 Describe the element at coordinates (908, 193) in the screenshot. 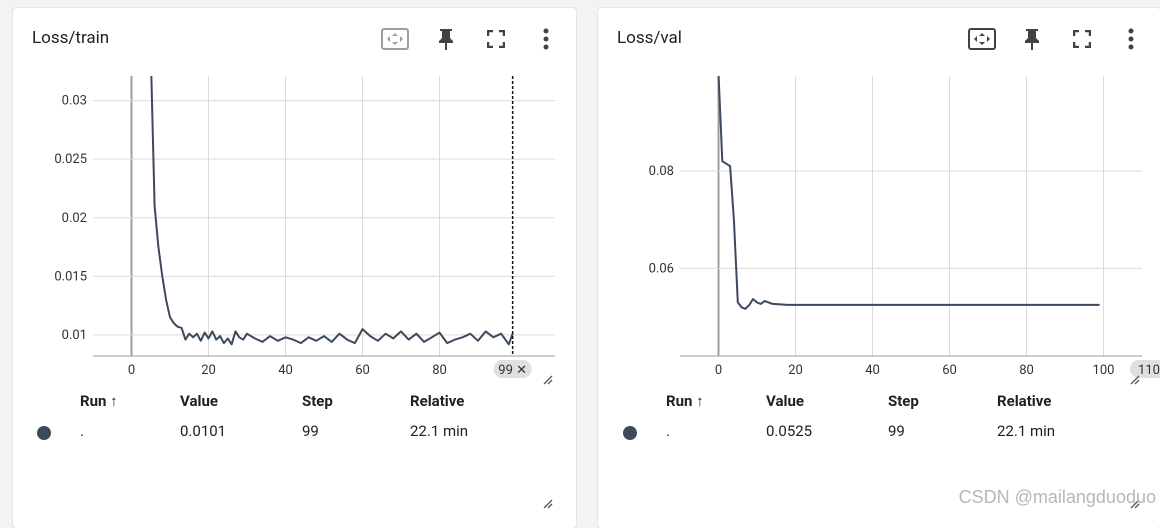

I see `series-line` at that location.